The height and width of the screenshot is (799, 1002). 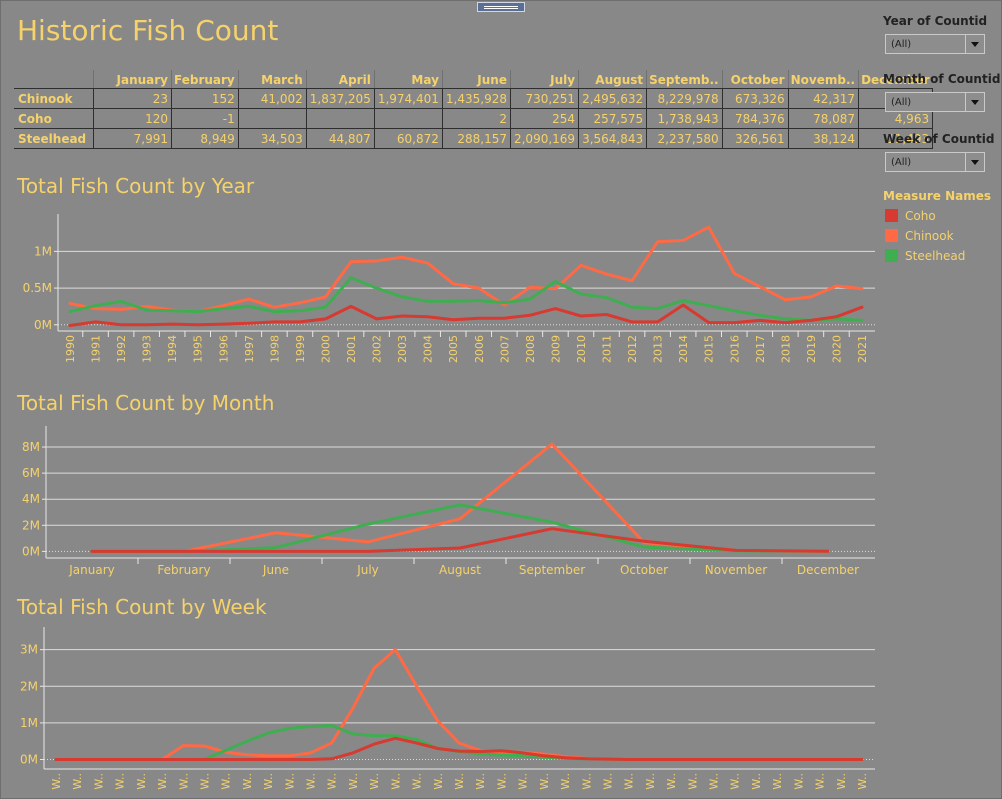 What do you see at coordinates (148, 30) in the screenshot?
I see `dashboard-title: Historic Fish Count` at bounding box center [148, 30].